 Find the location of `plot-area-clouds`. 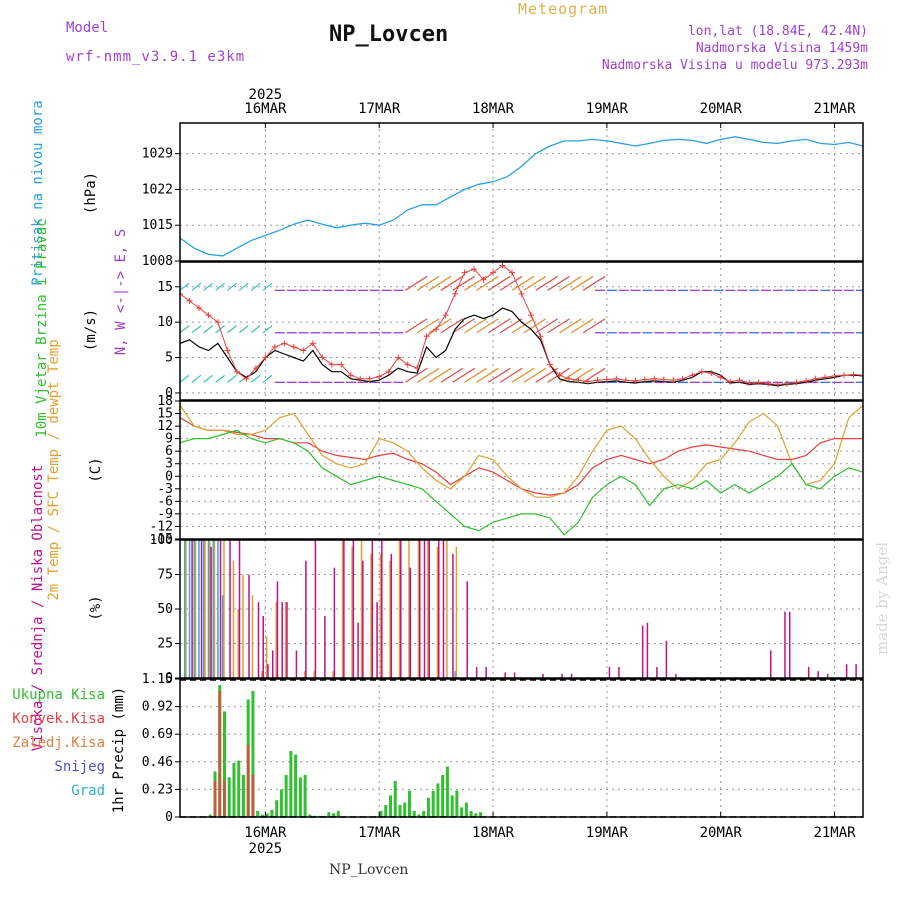

plot-area-clouds is located at coordinates (520, 609).